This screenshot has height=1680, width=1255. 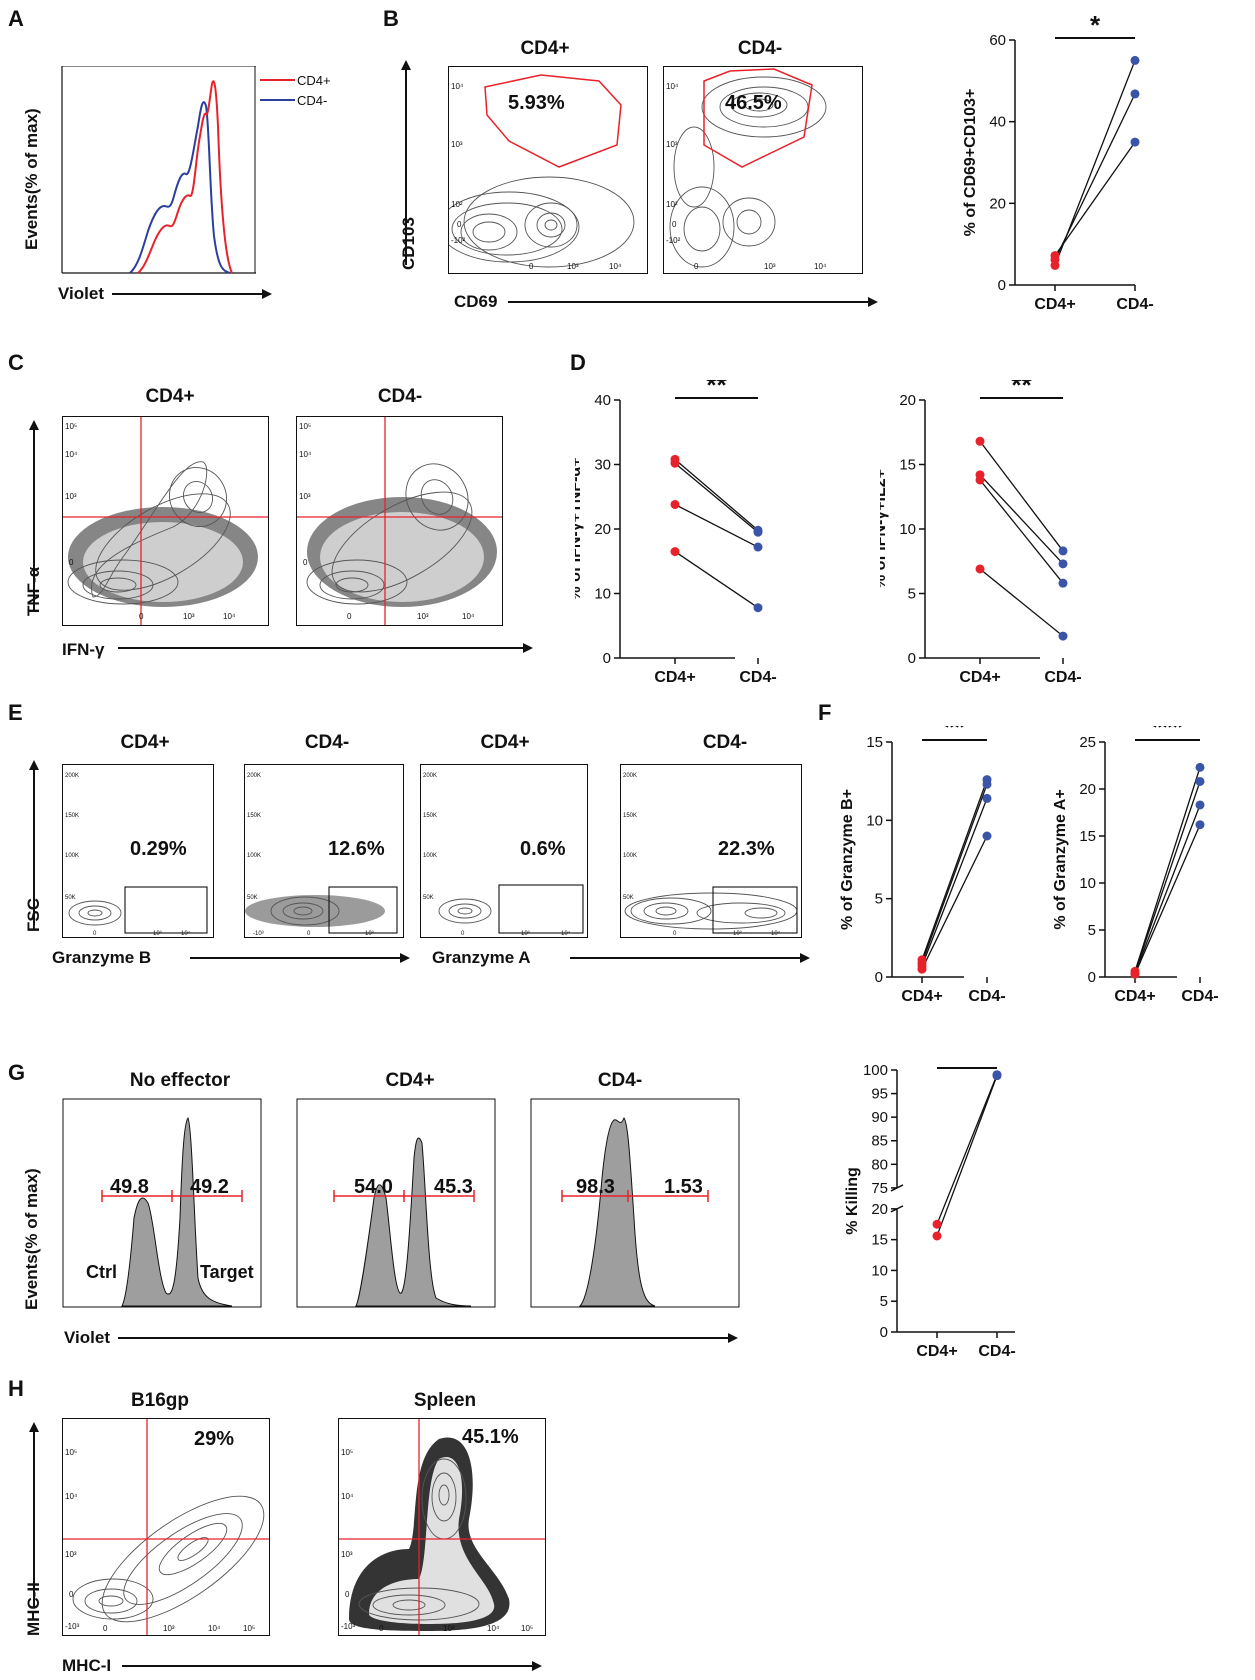 What do you see at coordinates (158, 849) in the screenshot?
I see `panel-e-gate-1: 0.29%` at bounding box center [158, 849].